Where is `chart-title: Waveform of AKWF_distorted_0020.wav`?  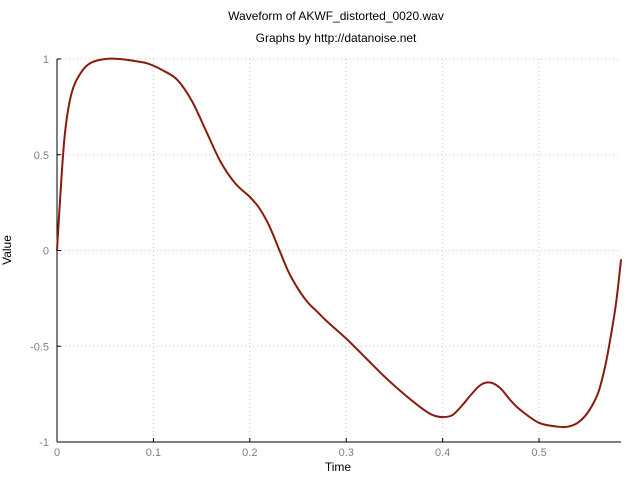 chart-title: Waveform of AKWF_distorted_0020.wav is located at coordinates (336, 16).